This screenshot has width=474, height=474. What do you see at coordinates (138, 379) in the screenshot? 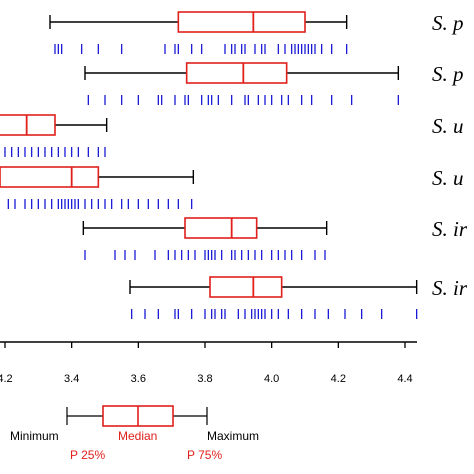
I see `x-tick-label: 3.6` at bounding box center [138, 379].